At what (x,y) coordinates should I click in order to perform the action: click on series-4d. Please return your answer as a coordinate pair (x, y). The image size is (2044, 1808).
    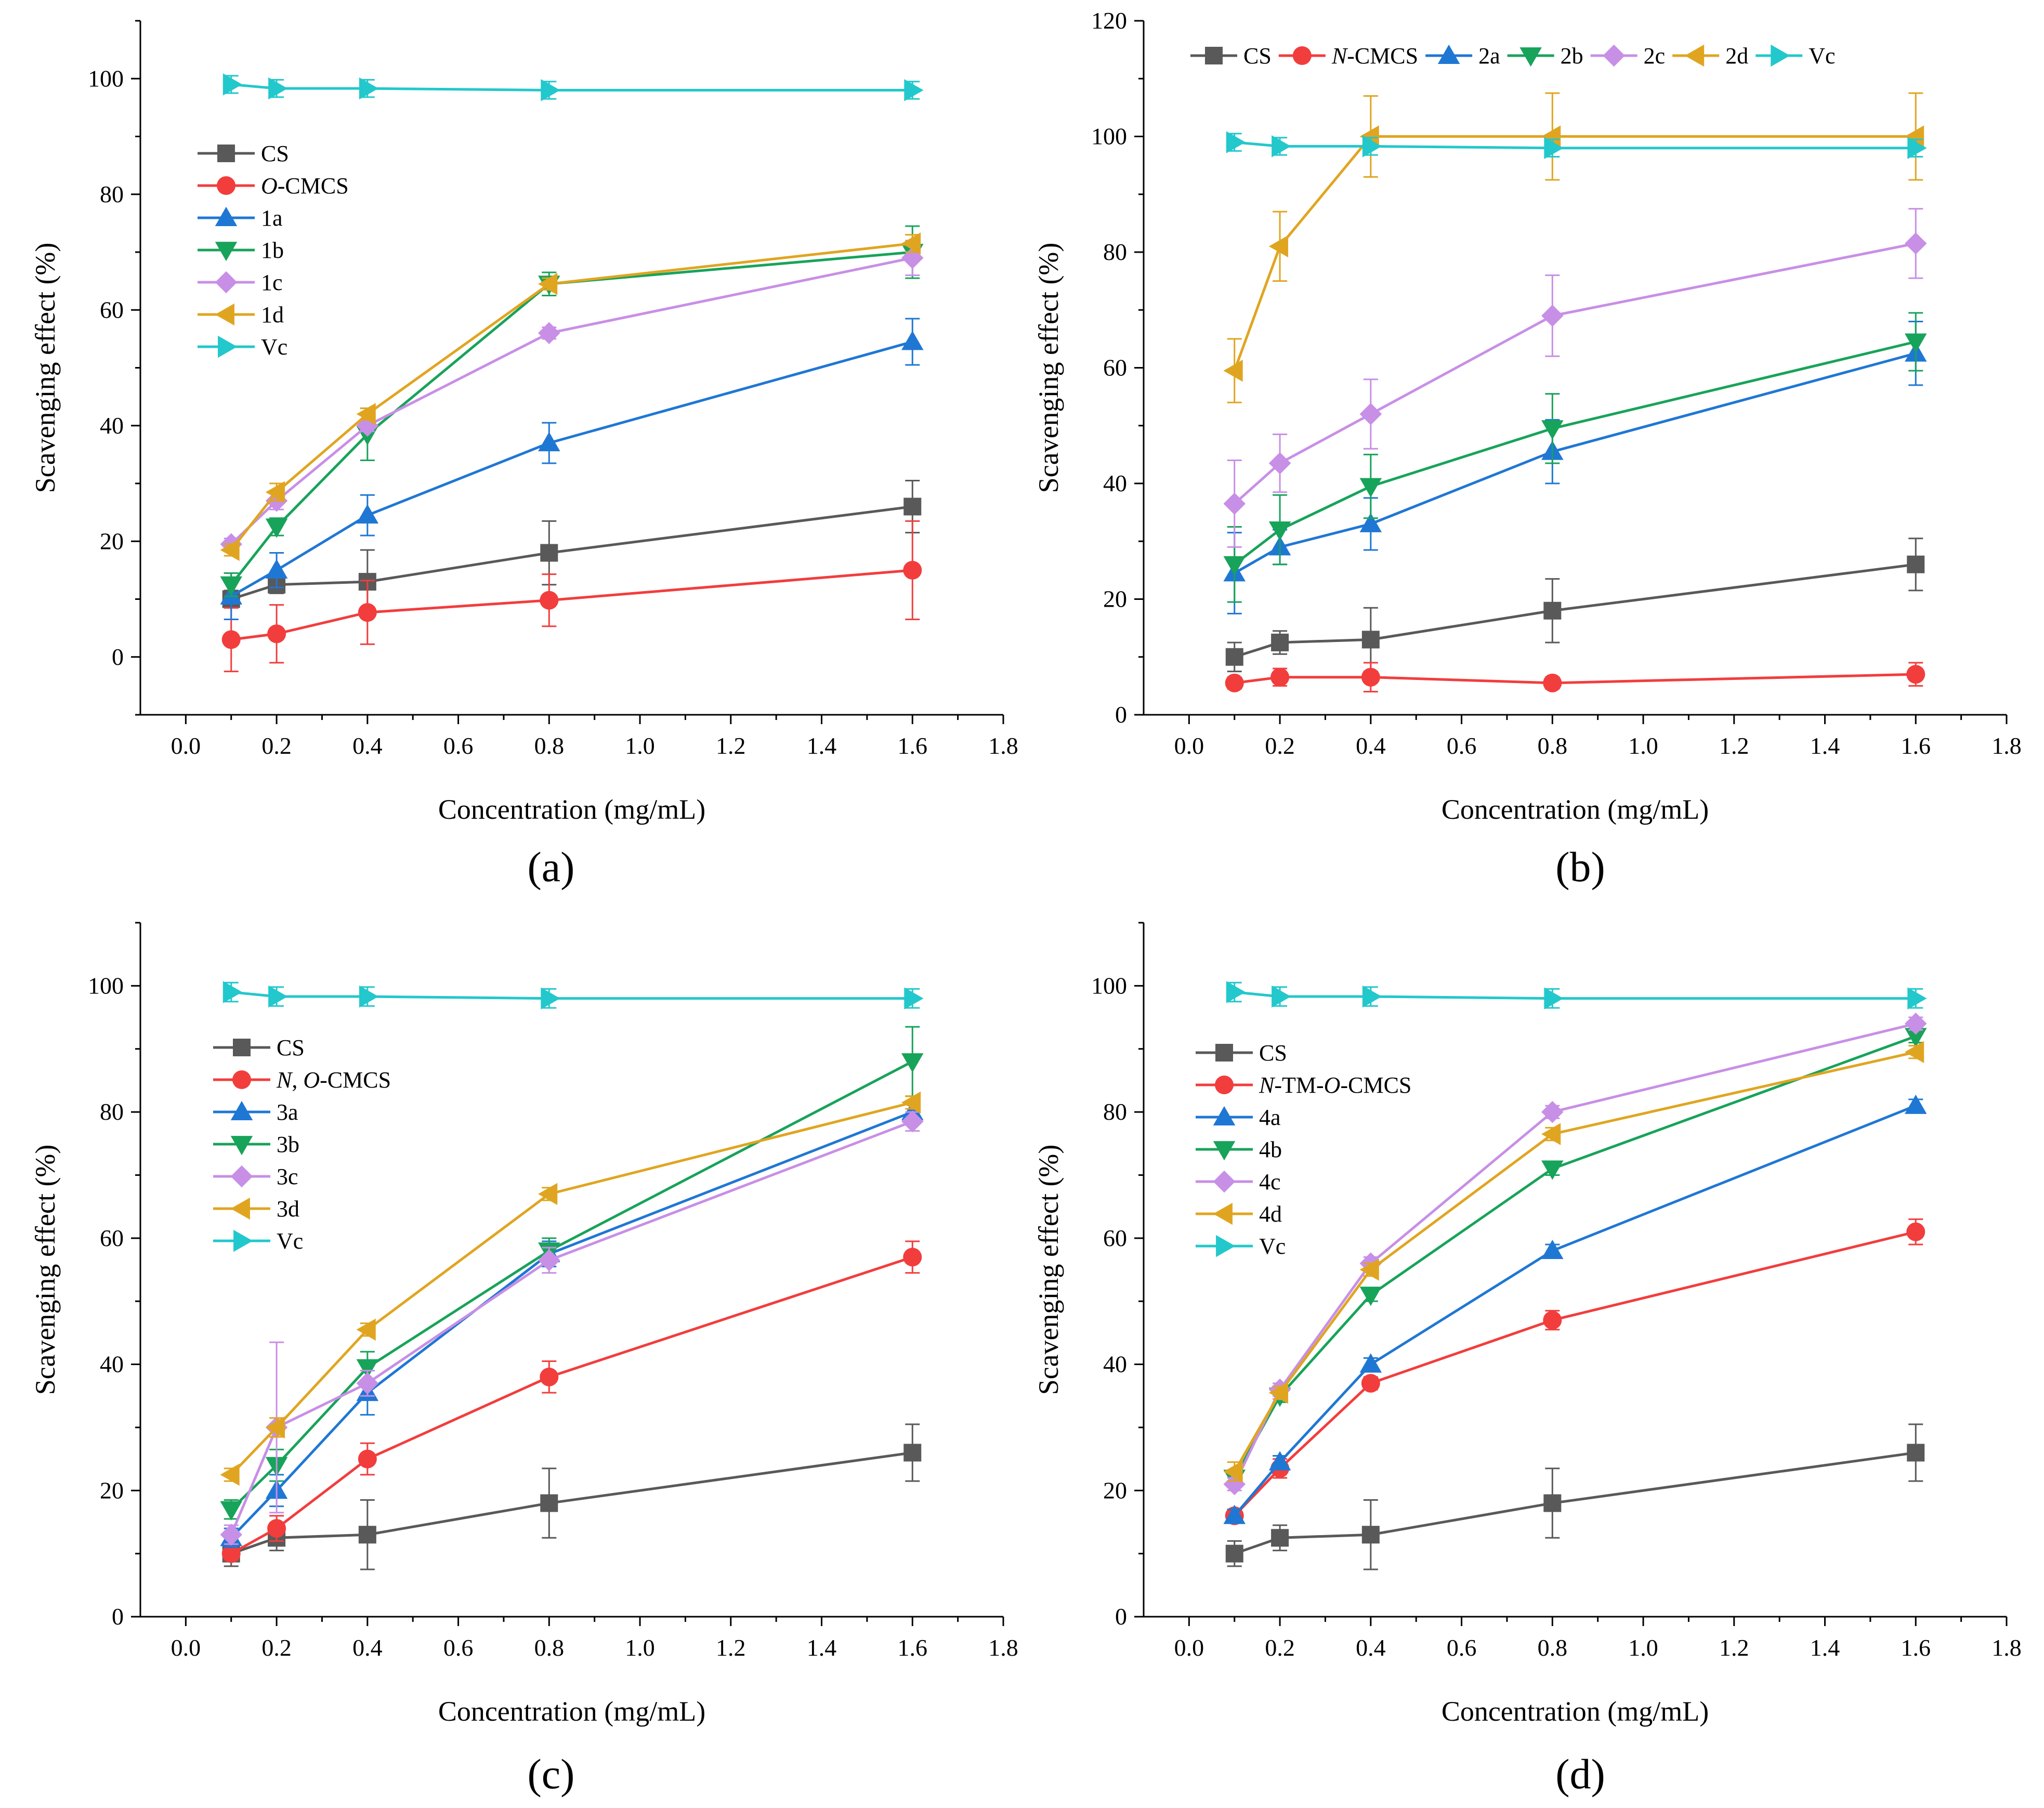
    Looking at the image, I should click on (1574, 1262).